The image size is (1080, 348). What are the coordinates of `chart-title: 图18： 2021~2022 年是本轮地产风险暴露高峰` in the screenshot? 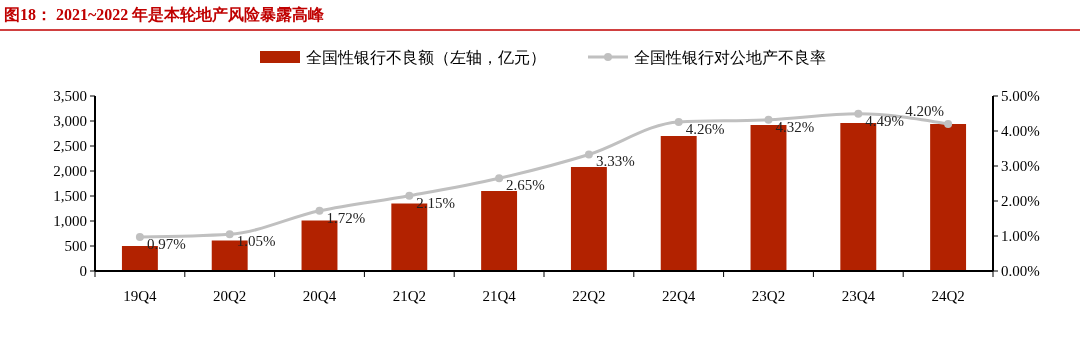 It's located at (165, 14).